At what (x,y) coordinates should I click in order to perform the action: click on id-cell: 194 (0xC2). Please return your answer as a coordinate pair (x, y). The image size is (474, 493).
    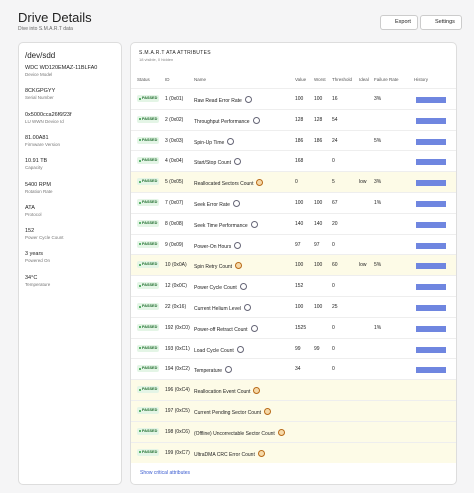
    Looking at the image, I should click on (177, 369).